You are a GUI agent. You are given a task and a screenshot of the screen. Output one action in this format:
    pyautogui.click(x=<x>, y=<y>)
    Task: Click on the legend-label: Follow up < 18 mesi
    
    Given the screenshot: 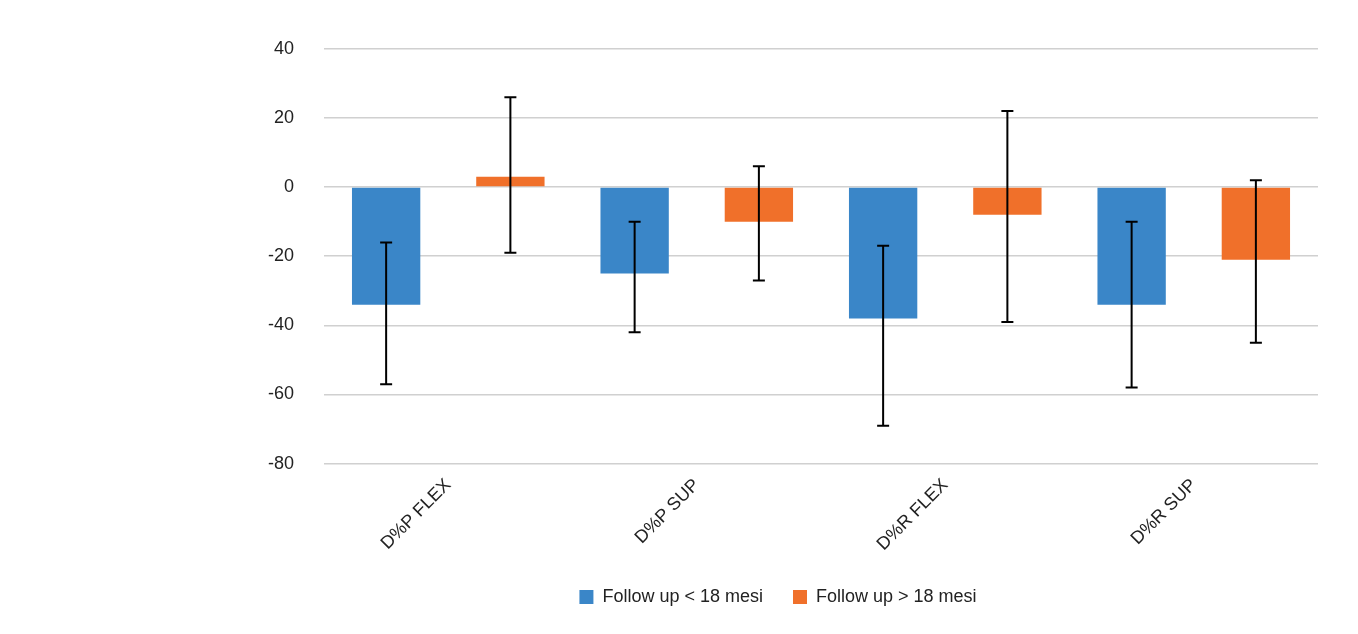 What is the action you would take?
    pyautogui.click(x=682, y=595)
    